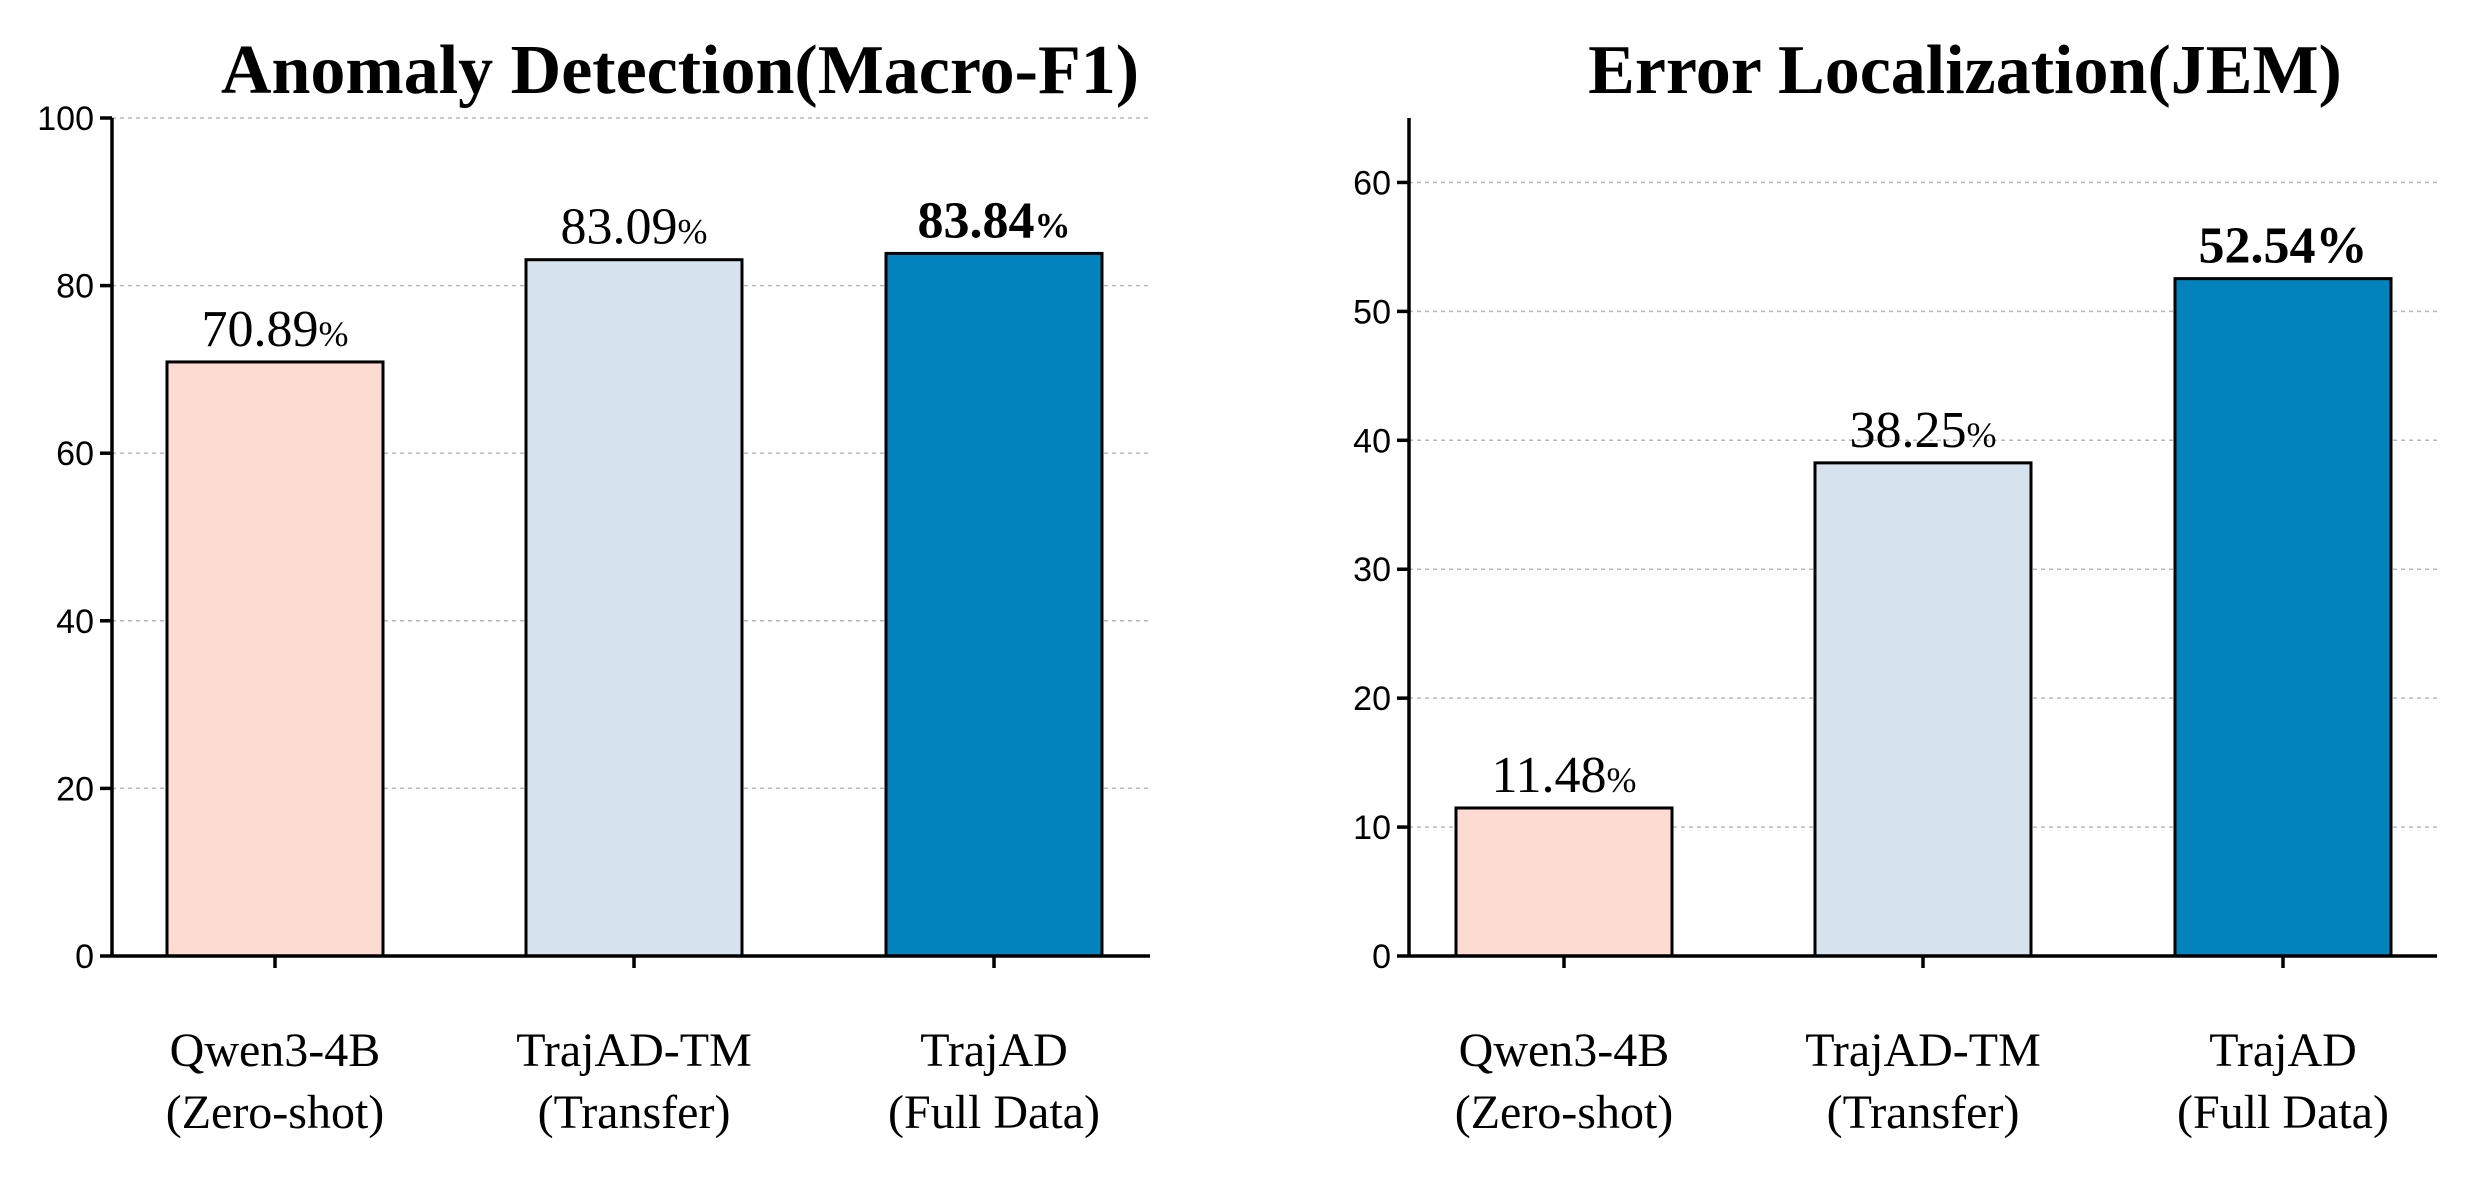 The height and width of the screenshot is (1177, 2475). I want to click on data-label: 11.48%, so click(1563, 775).